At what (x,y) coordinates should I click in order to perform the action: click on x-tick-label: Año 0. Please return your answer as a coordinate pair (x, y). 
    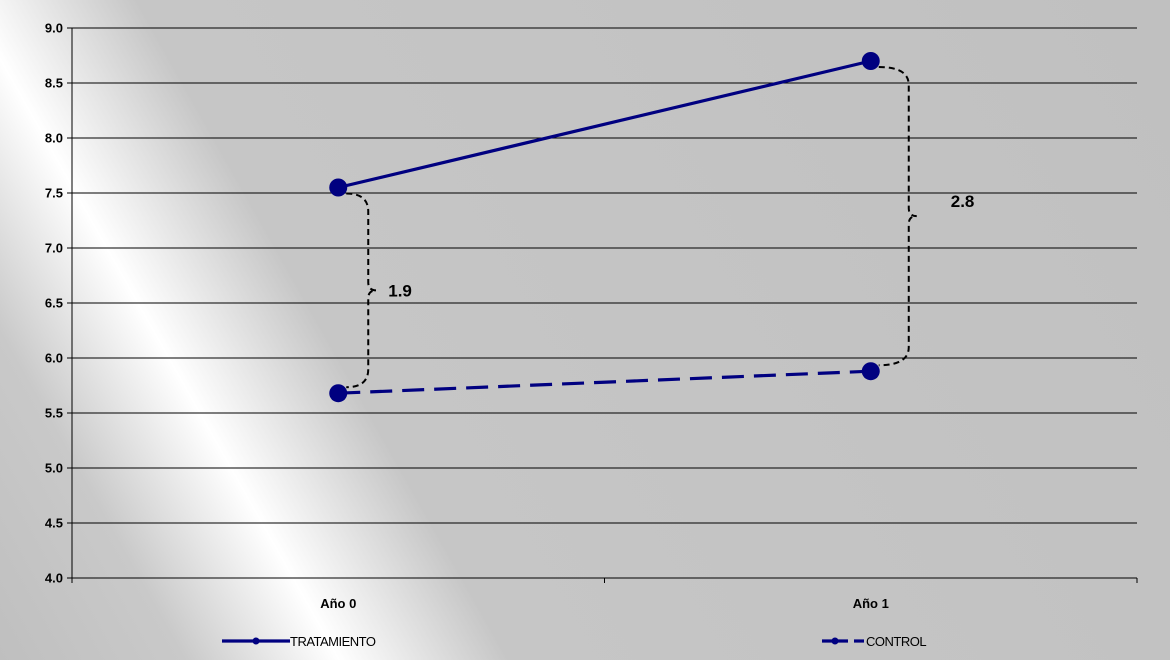
    Looking at the image, I should click on (338, 603).